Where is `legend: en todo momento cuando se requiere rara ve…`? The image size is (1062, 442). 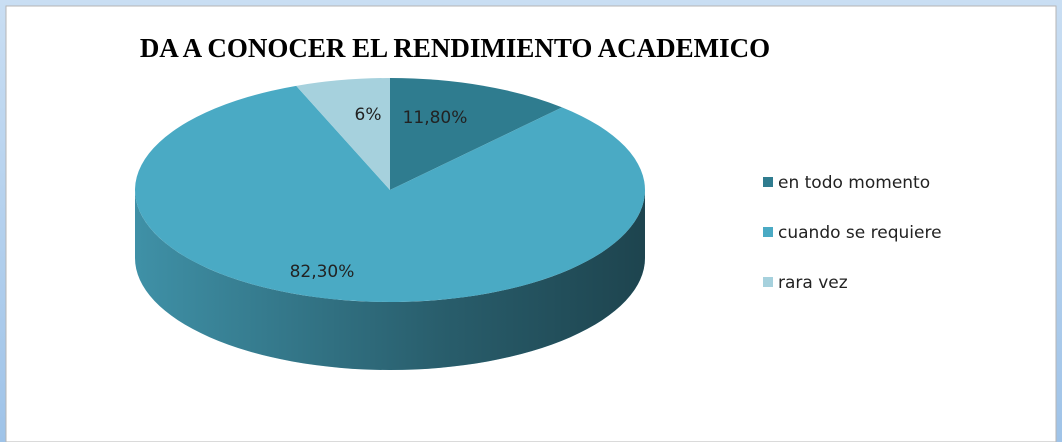
legend: en todo momento cuando se requiere rara ve… is located at coordinates (852, 233).